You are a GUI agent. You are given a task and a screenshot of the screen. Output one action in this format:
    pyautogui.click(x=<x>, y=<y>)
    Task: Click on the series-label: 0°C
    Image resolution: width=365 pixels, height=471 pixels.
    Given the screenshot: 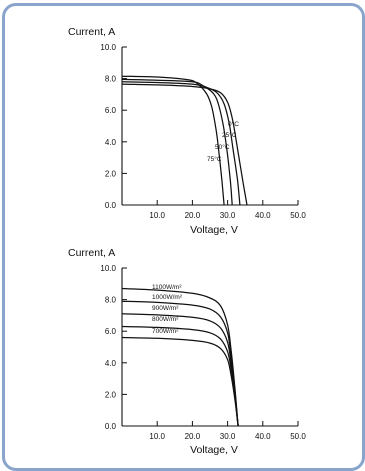 What is the action you would take?
    pyautogui.click(x=233, y=124)
    